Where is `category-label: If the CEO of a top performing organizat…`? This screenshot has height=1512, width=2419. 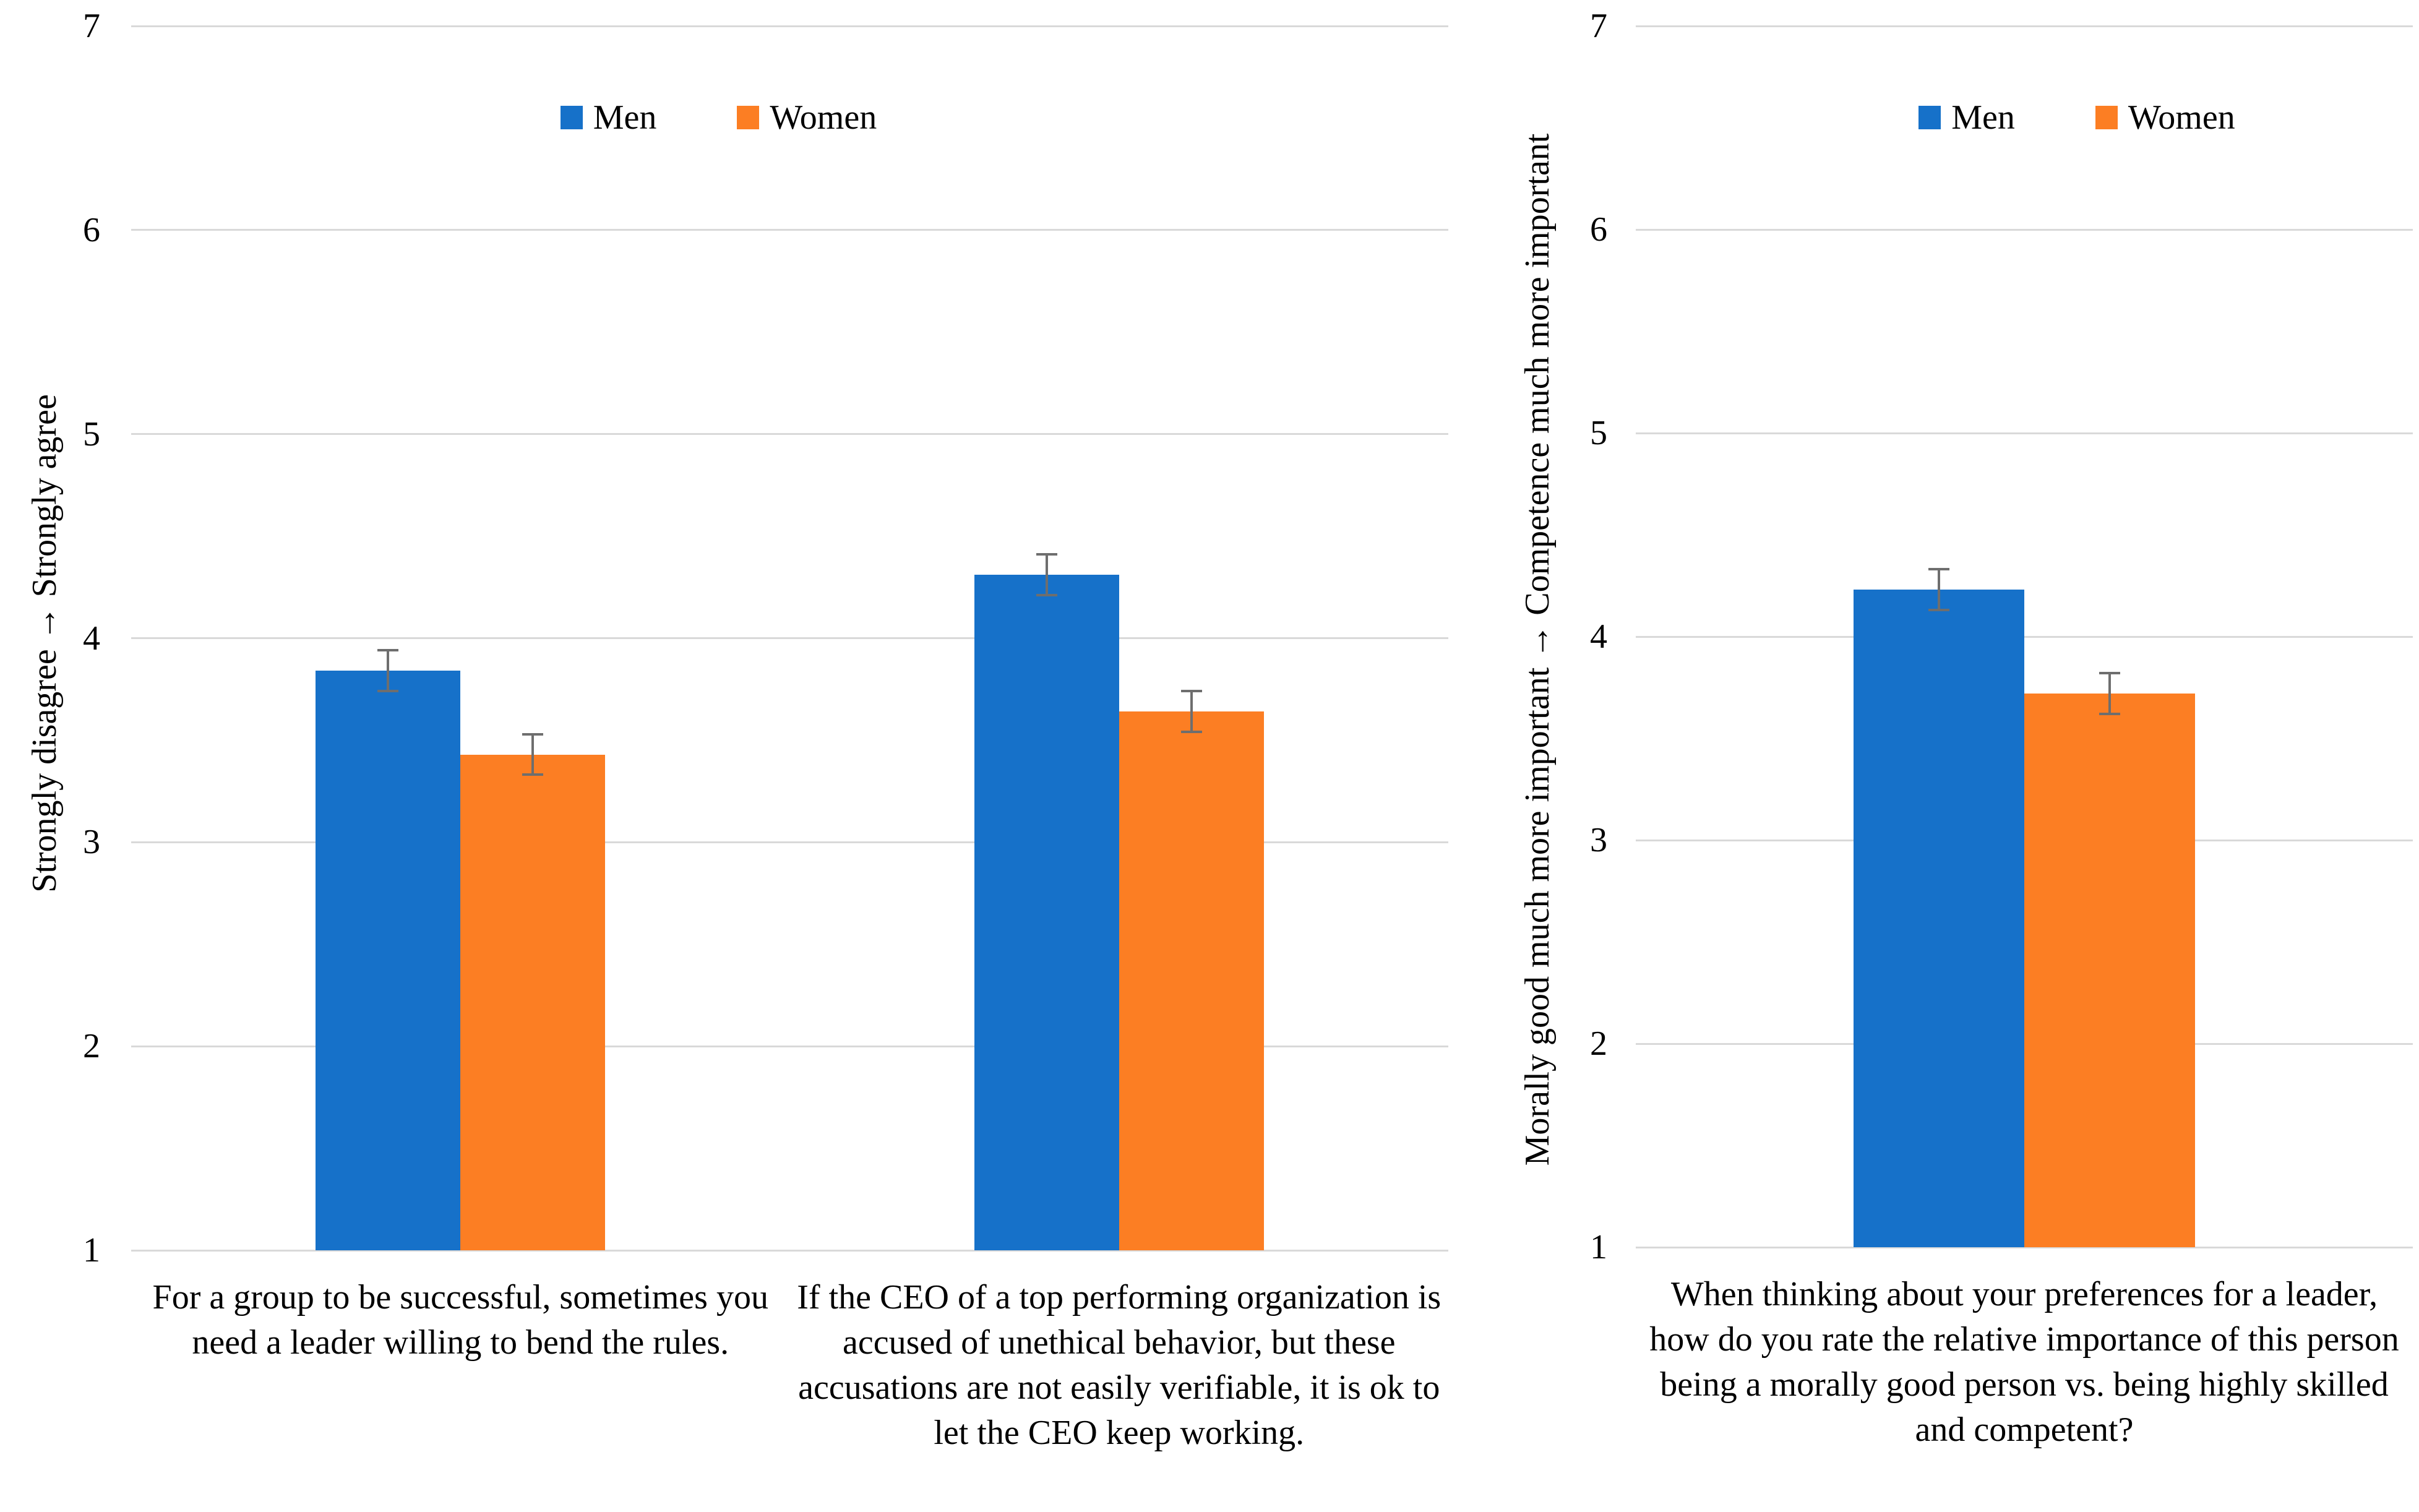 category-label: If the CEO of a top performing organizat… is located at coordinates (1119, 1365).